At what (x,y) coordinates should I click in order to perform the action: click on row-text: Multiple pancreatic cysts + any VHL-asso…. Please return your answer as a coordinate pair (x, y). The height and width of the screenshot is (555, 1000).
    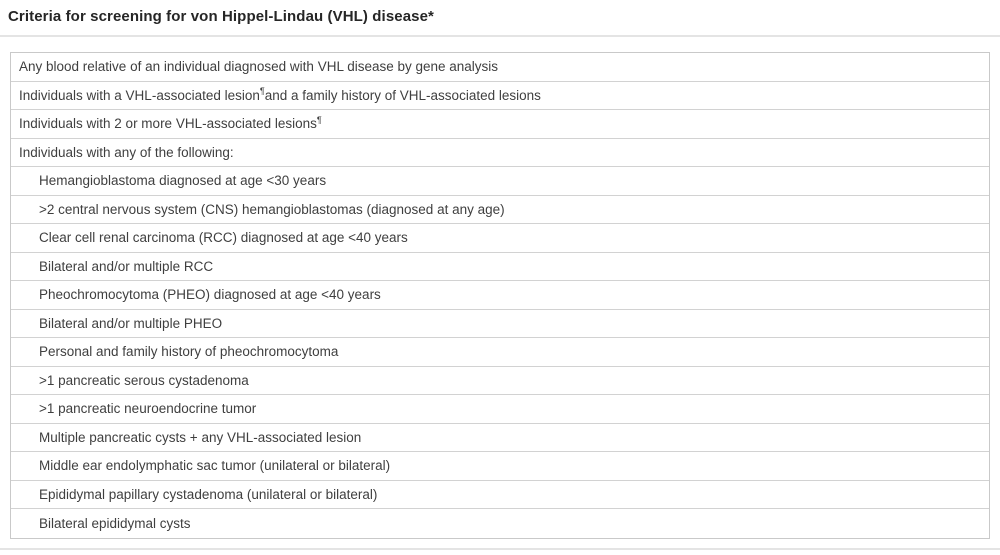
    Looking at the image, I should click on (200, 437).